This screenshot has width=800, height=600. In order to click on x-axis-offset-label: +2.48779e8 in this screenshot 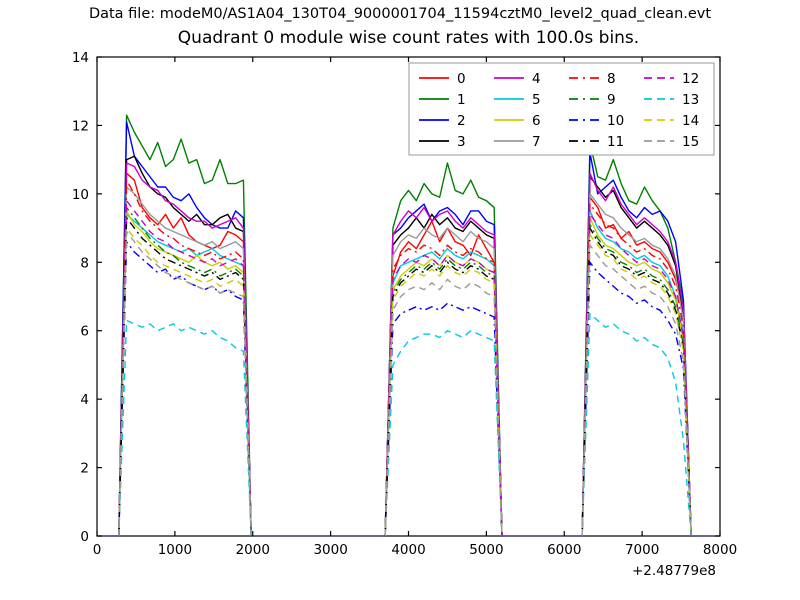, I will do `click(674, 571)`.